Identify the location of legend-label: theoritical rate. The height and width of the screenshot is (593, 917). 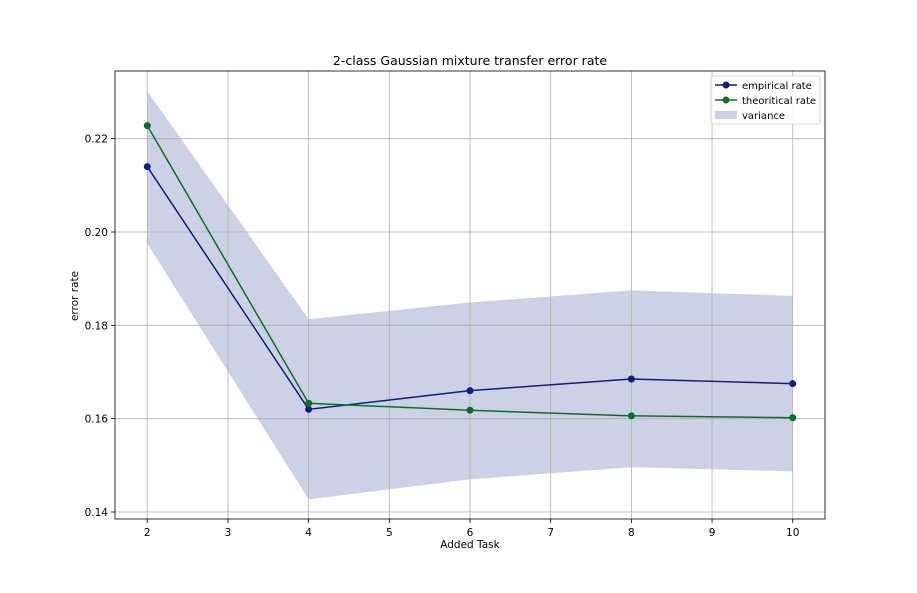
(779, 101).